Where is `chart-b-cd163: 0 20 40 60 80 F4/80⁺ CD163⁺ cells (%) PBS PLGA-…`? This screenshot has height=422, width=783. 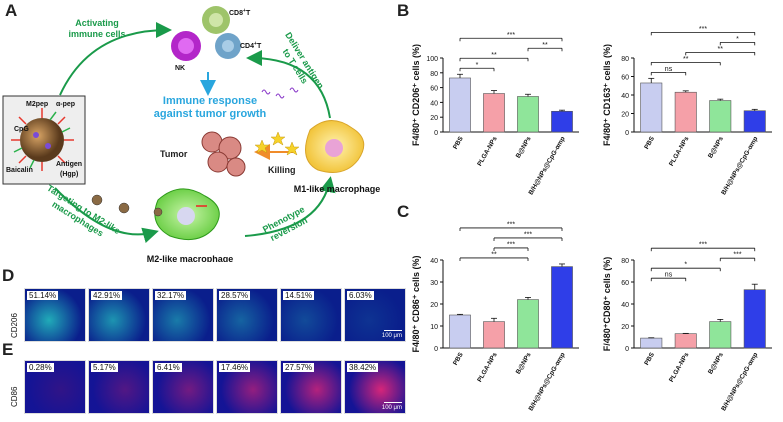
chart-b-cd163: 0 20 40 60 80 F4/80⁺ CD163⁺ cells (%) PBS PLGA-… is located at coordinates (687, 111).